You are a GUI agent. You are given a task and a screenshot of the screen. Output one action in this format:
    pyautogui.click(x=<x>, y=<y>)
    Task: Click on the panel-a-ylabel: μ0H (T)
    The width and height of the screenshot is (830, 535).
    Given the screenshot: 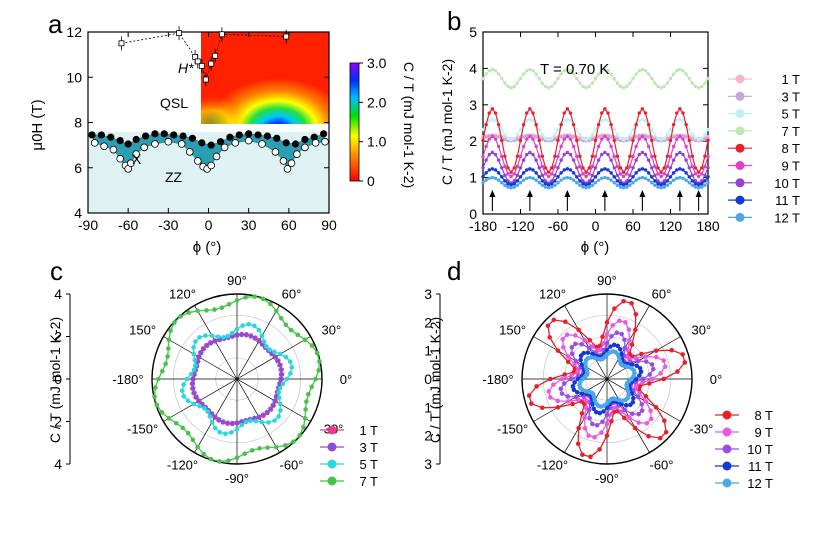 What is the action you would take?
    pyautogui.click(x=37, y=124)
    